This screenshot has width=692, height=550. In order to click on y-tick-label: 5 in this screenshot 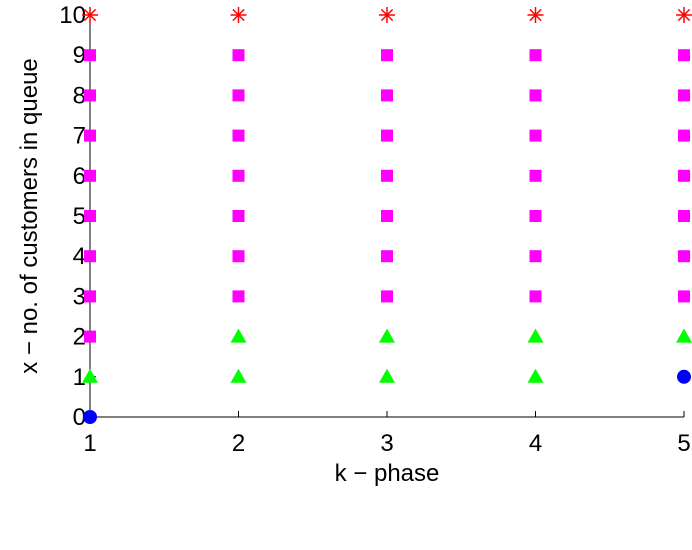, I will do `click(79, 216)`.